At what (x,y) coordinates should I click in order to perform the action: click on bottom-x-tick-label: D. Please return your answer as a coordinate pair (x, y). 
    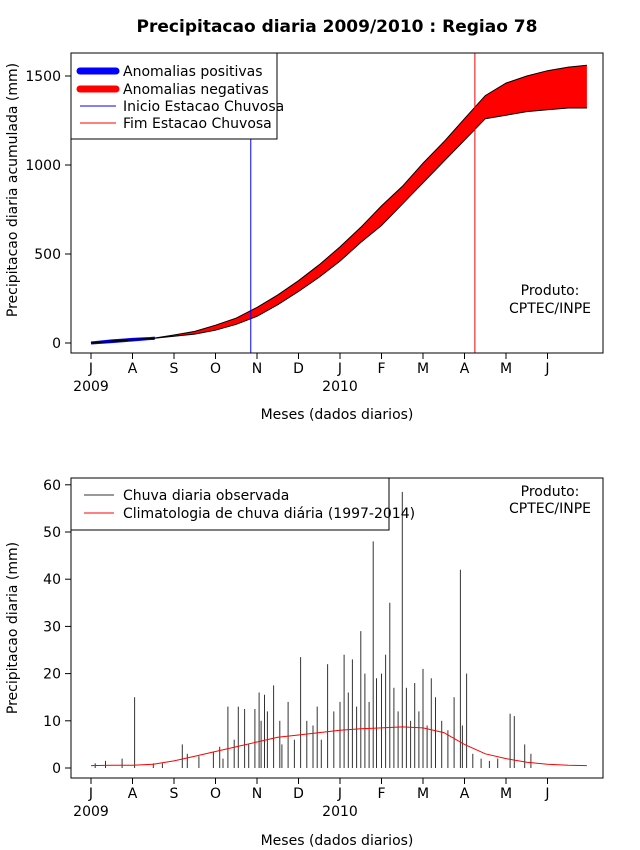
    Looking at the image, I should click on (298, 794).